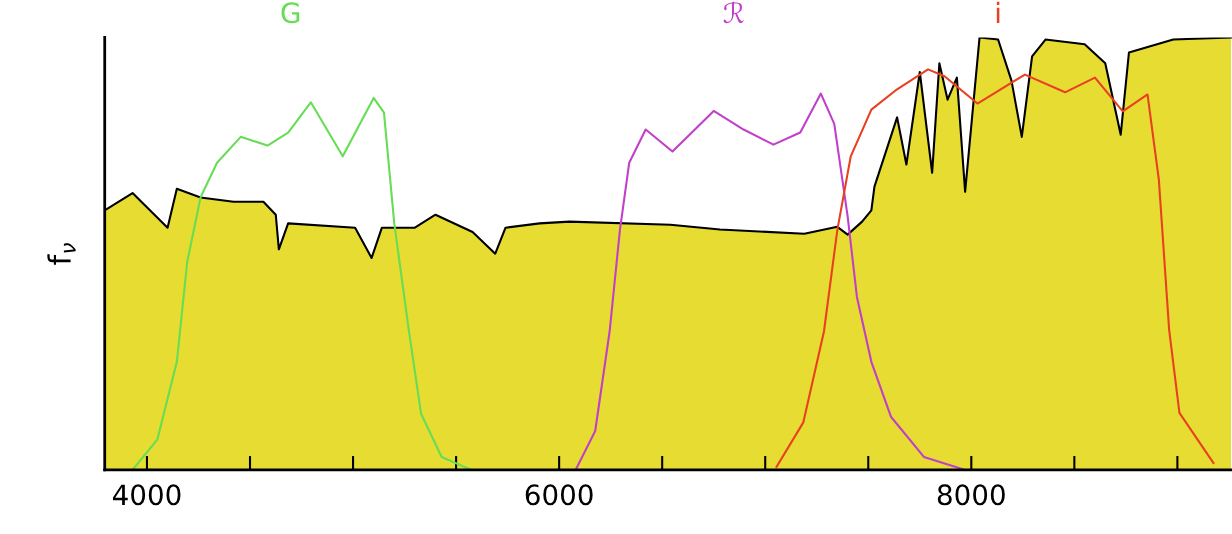 The height and width of the screenshot is (534, 1232). Describe the element at coordinates (971, 495) in the screenshot. I see `x-tick-label: 8000` at that location.